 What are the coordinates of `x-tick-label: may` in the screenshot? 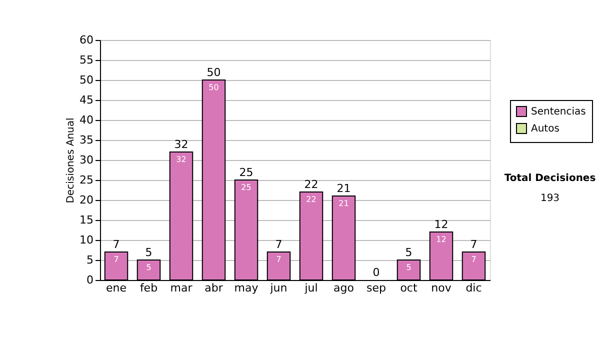 It's located at (246, 288).